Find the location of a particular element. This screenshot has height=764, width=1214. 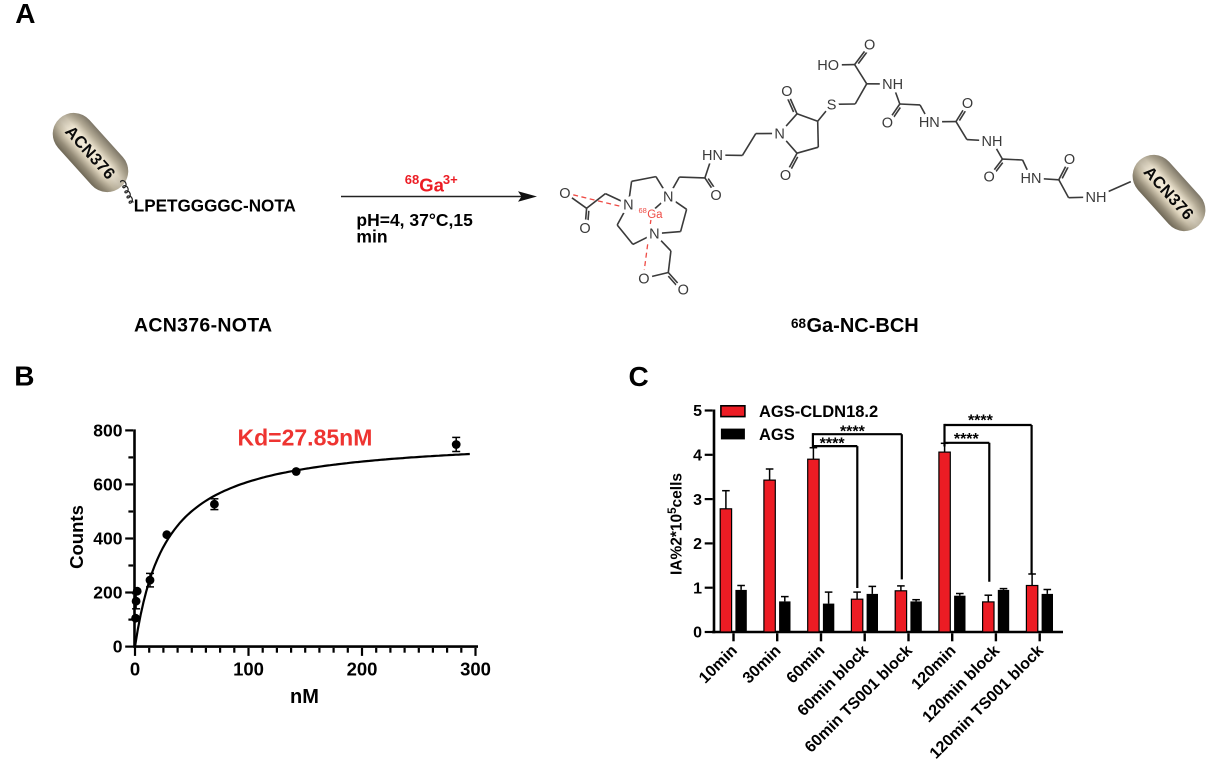

svg-text: 1 is located at coordinates (697, 588).